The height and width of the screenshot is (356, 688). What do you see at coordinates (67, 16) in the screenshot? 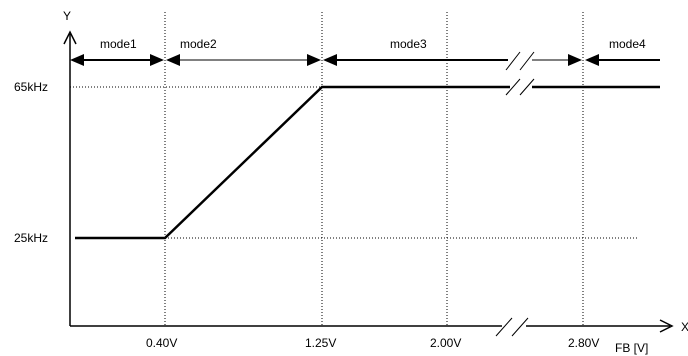
I see `y-axis-label: Y` at bounding box center [67, 16].